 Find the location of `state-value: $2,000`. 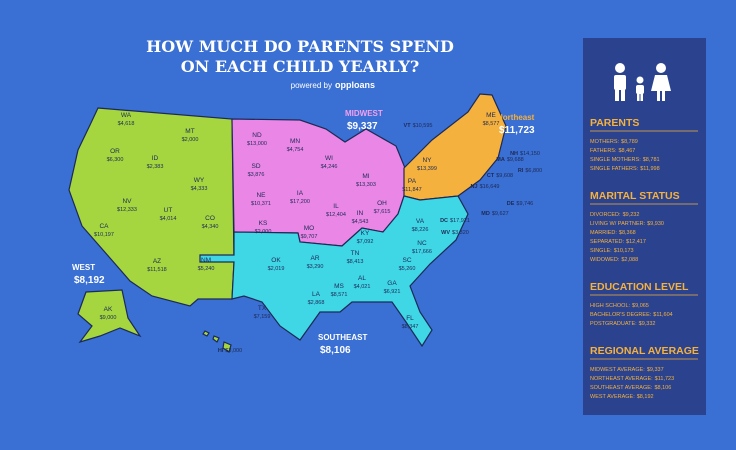

state-value: $2,000 is located at coordinates (190, 140).